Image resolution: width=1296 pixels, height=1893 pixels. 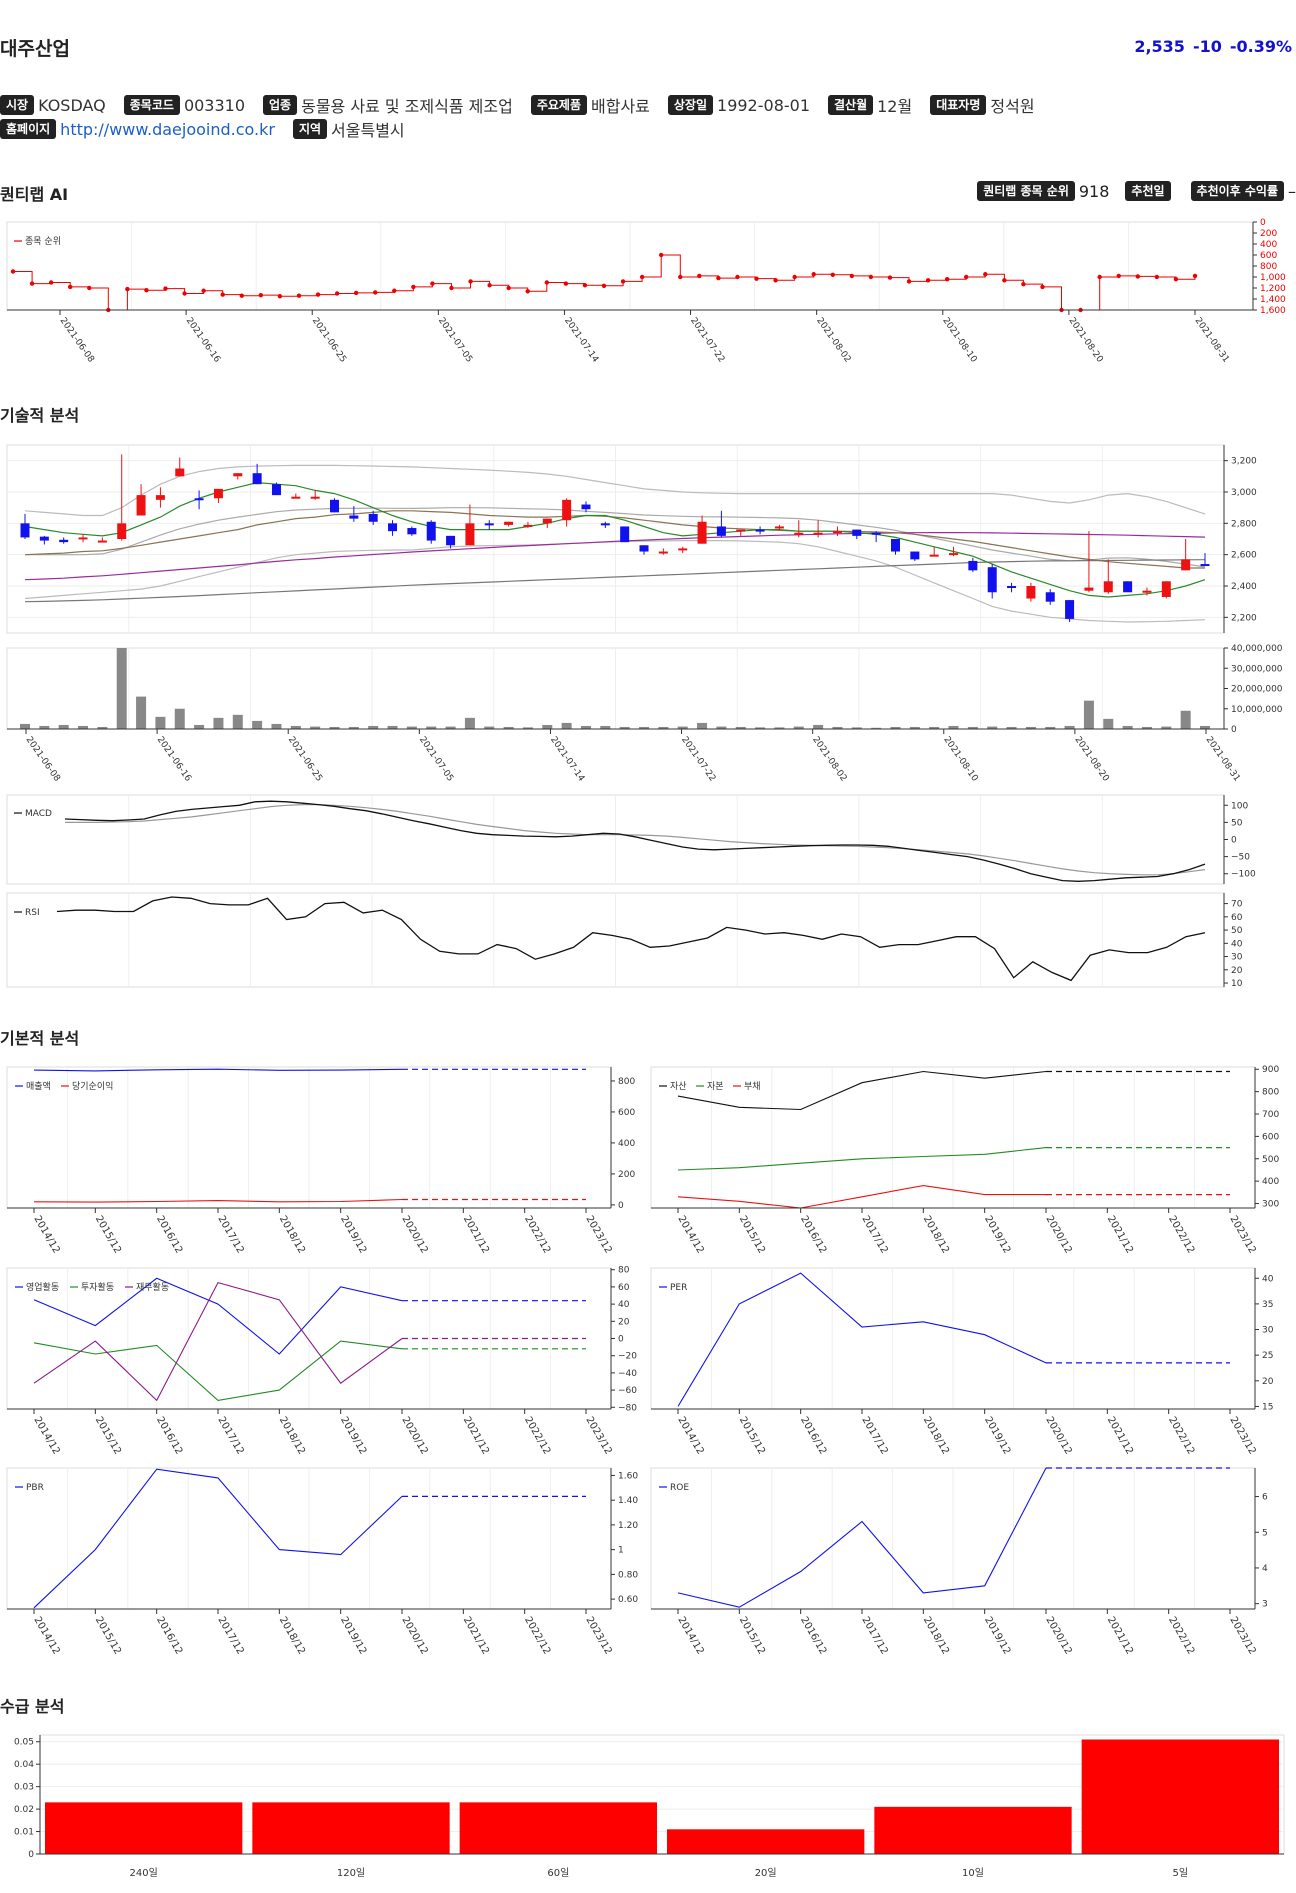 I want to click on y-tick-label: −20, so click(x=627, y=1357).